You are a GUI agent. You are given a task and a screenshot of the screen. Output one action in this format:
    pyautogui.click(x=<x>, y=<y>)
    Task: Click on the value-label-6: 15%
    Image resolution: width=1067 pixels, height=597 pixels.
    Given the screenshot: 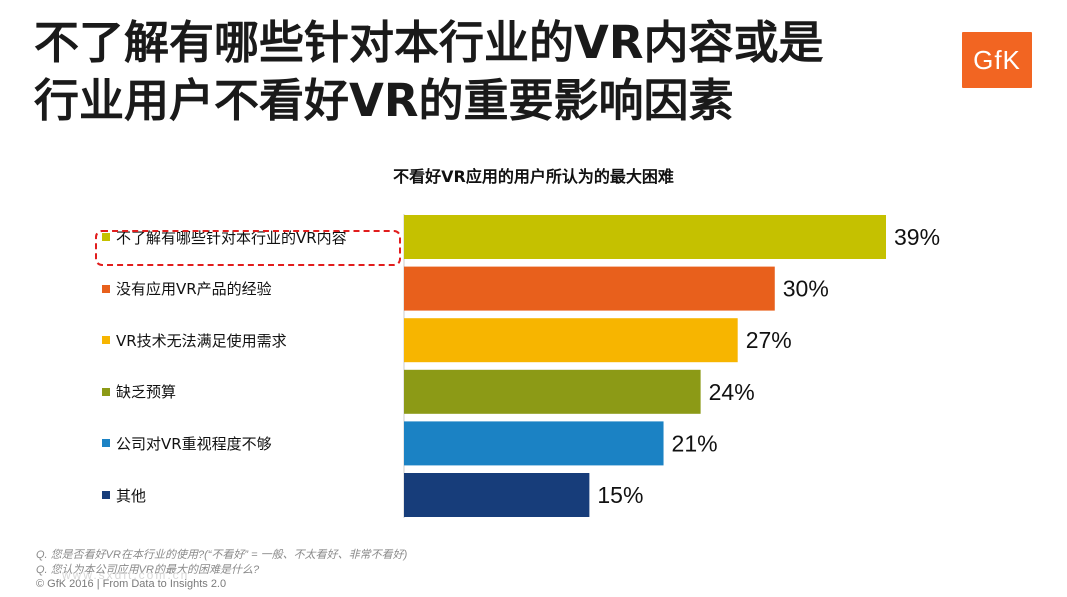 What is the action you would take?
    pyautogui.click(x=620, y=495)
    